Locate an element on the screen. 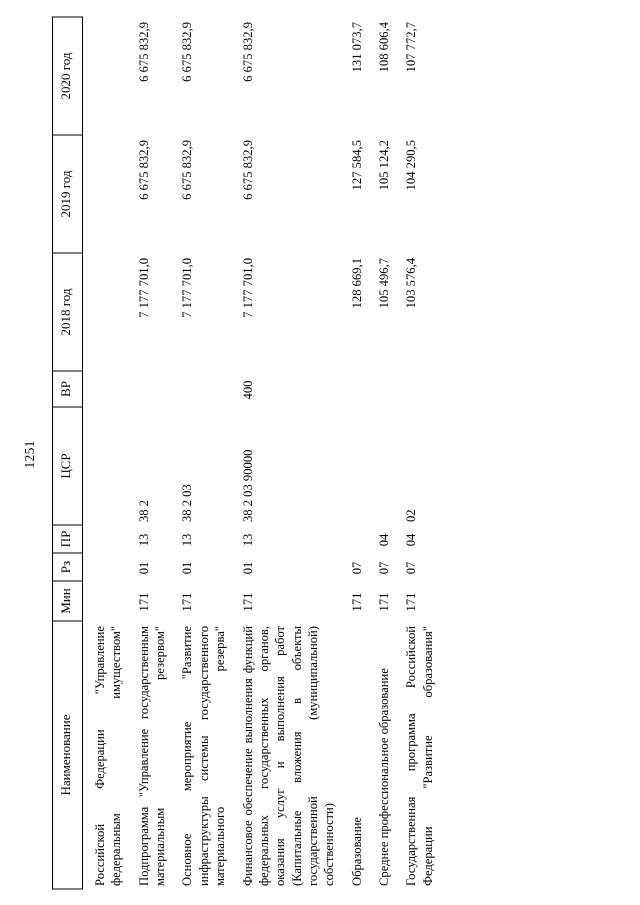 The height and width of the screenshot is (905, 640). column-header-year-2019: 2019 год is located at coordinates (67, 193).